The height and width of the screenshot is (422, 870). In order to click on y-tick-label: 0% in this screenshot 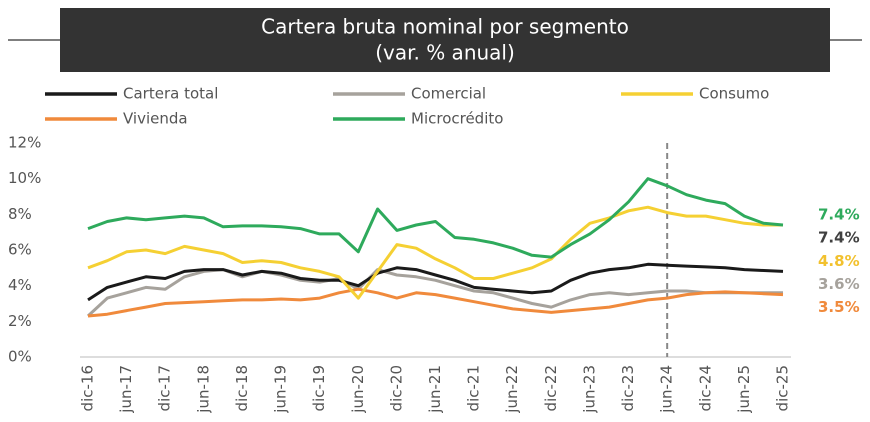, I will do `click(20, 357)`.